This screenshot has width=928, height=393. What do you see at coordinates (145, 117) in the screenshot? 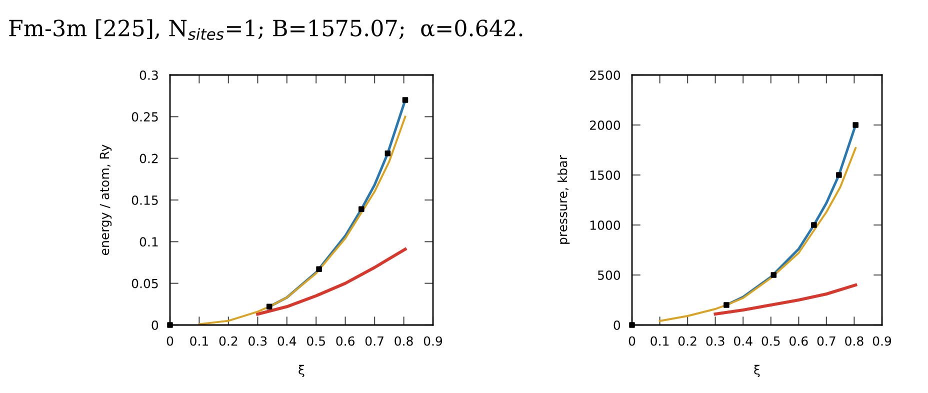
I see `y-tick-label: 0.25` at bounding box center [145, 117].